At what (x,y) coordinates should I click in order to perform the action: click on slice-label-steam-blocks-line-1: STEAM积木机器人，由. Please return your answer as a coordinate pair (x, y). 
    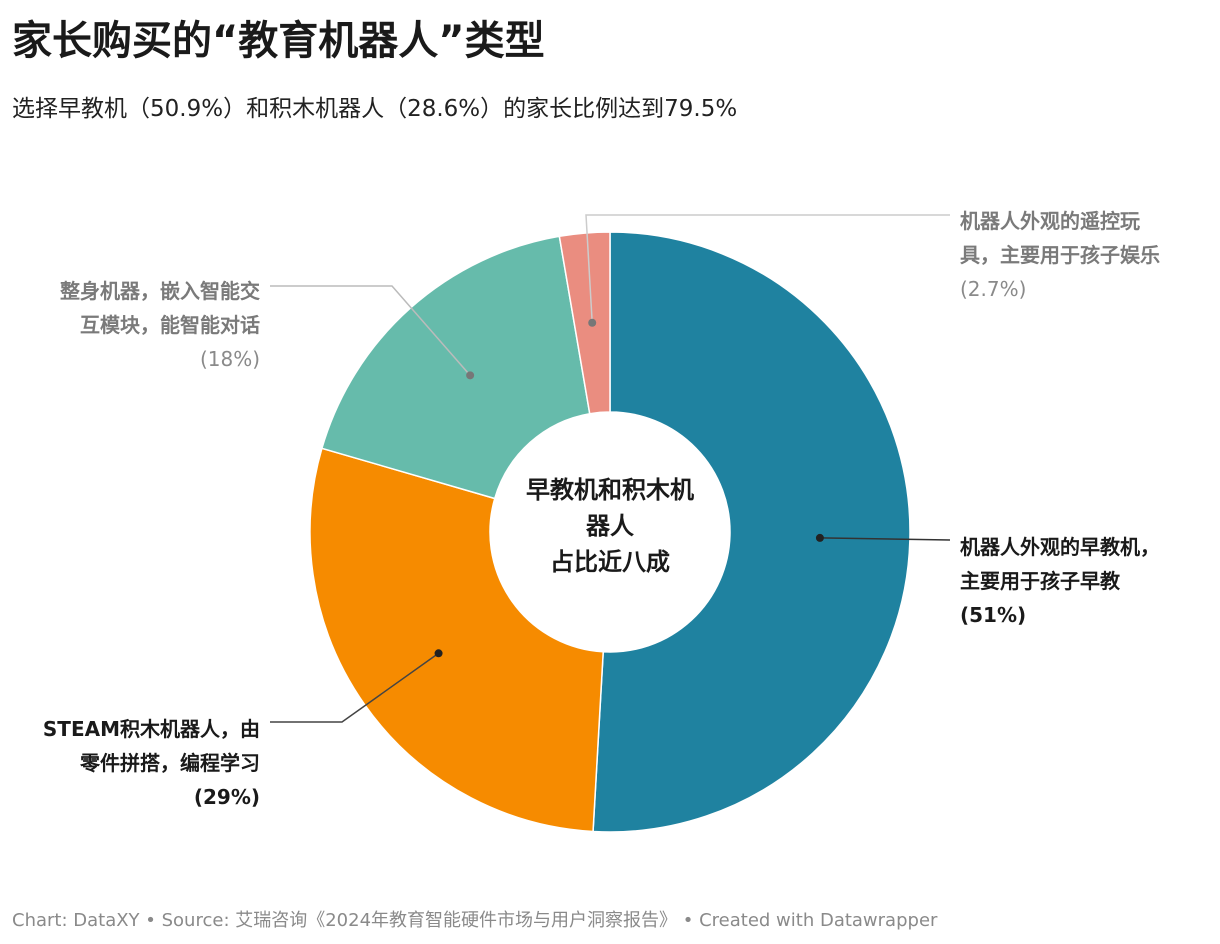
    Looking at the image, I should click on (151, 729).